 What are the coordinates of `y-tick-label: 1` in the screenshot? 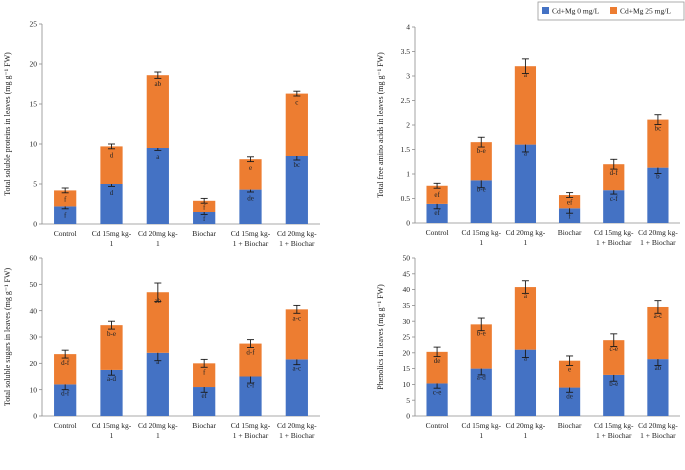 It's located at (408, 174).